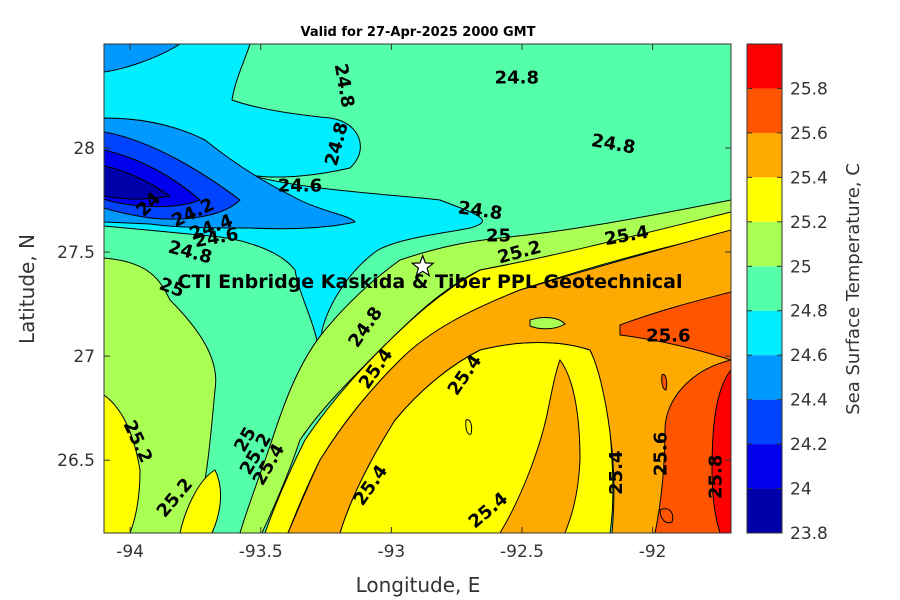 Image resolution: width=900 pixels, height=600 pixels. What do you see at coordinates (809, 401) in the screenshot?
I see `colorbar-tick-label: 24.4` at bounding box center [809, 401].